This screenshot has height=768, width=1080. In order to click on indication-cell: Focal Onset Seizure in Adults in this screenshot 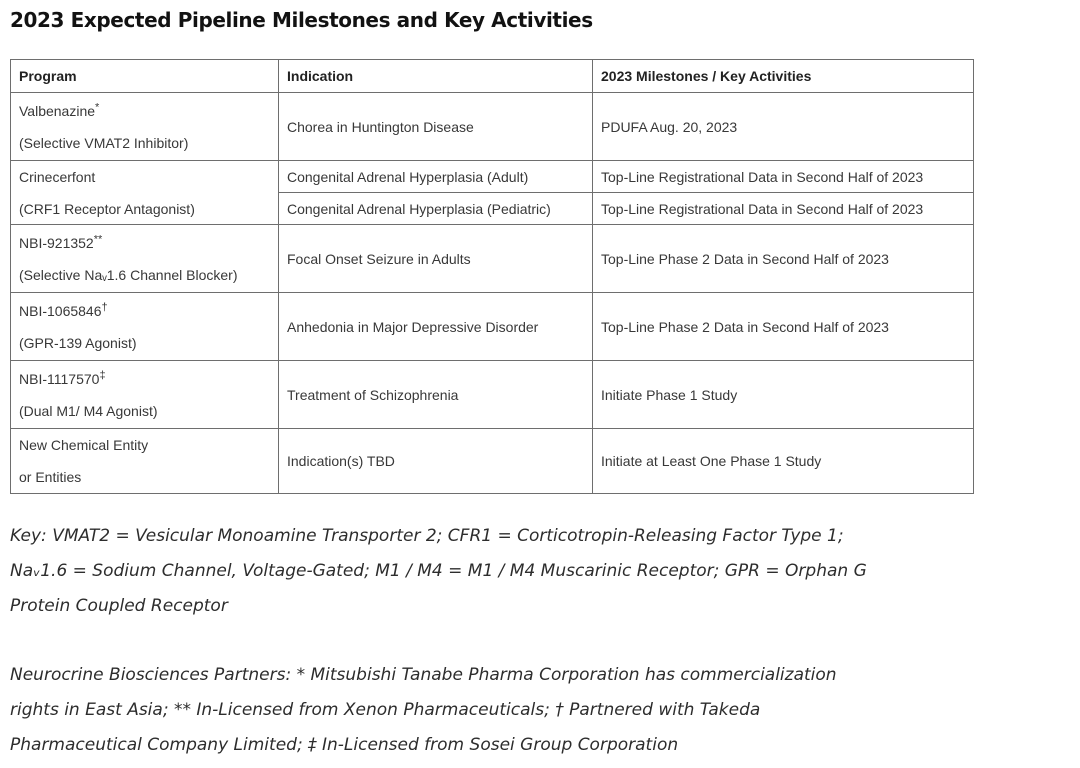, I will do `click(435, 258)`.